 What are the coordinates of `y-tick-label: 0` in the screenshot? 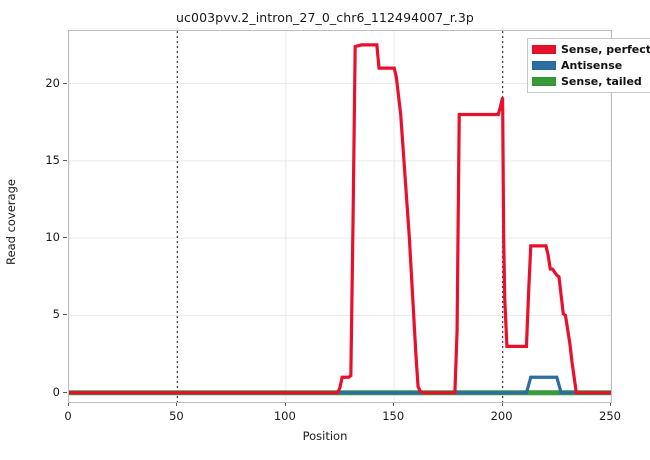 It's located at (56, 391).